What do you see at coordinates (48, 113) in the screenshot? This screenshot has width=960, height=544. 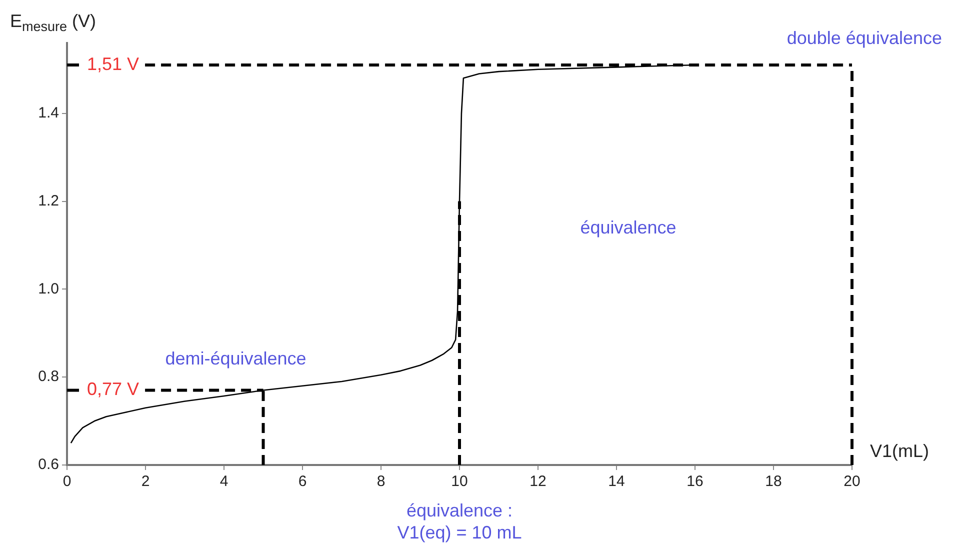 I see `y-tick-label: 1.4` at bounding box center [48, 113].